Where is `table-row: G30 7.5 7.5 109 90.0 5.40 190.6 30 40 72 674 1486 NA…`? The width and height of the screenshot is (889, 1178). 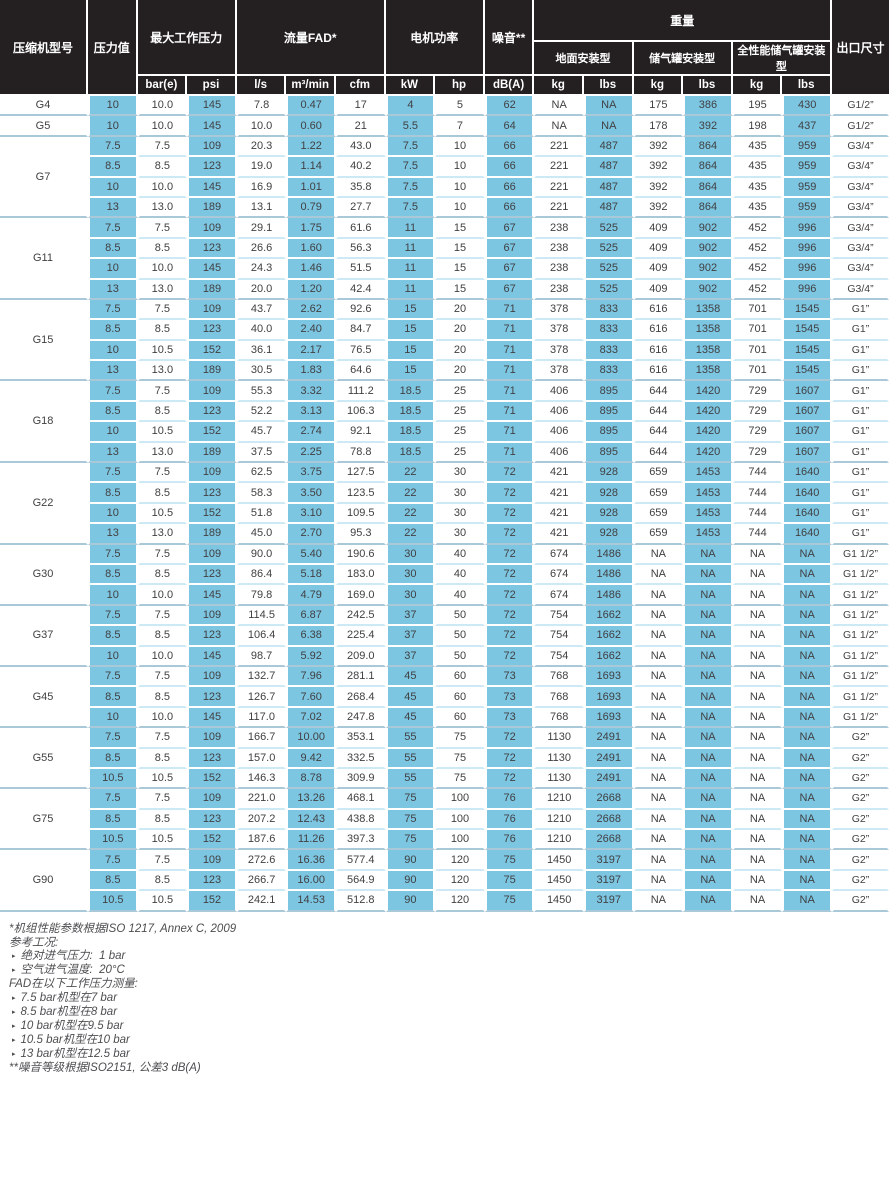 table-row: G30 7.5 7.5 109 90.0 5.40 190.6 30 40 72 674 1486 NA… is located at coordinates (444, 575).